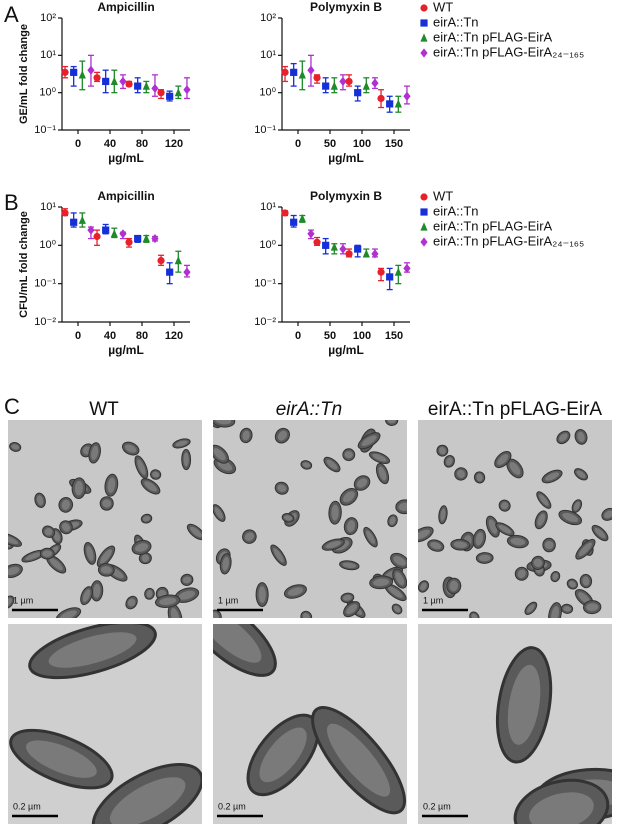 This screenshot has height=825, width=625. Describe the element at coordinates (48, 18) in the screenshot. I see `y-tick-label: 10²` at that location.